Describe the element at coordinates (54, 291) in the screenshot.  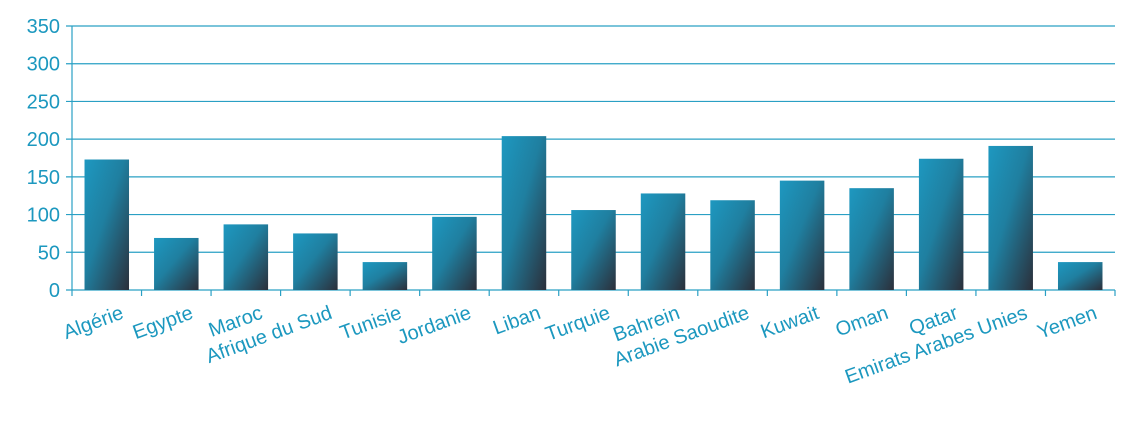
I see `y-tick-label: 0` at that location.